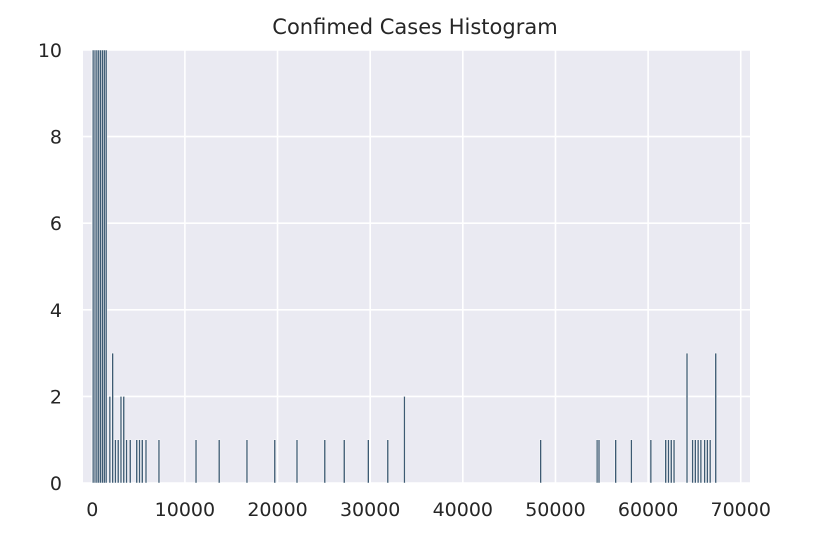 This screenshot has height=540, width=828. I want to click on y-tick-label: 0, so click(56, 484).